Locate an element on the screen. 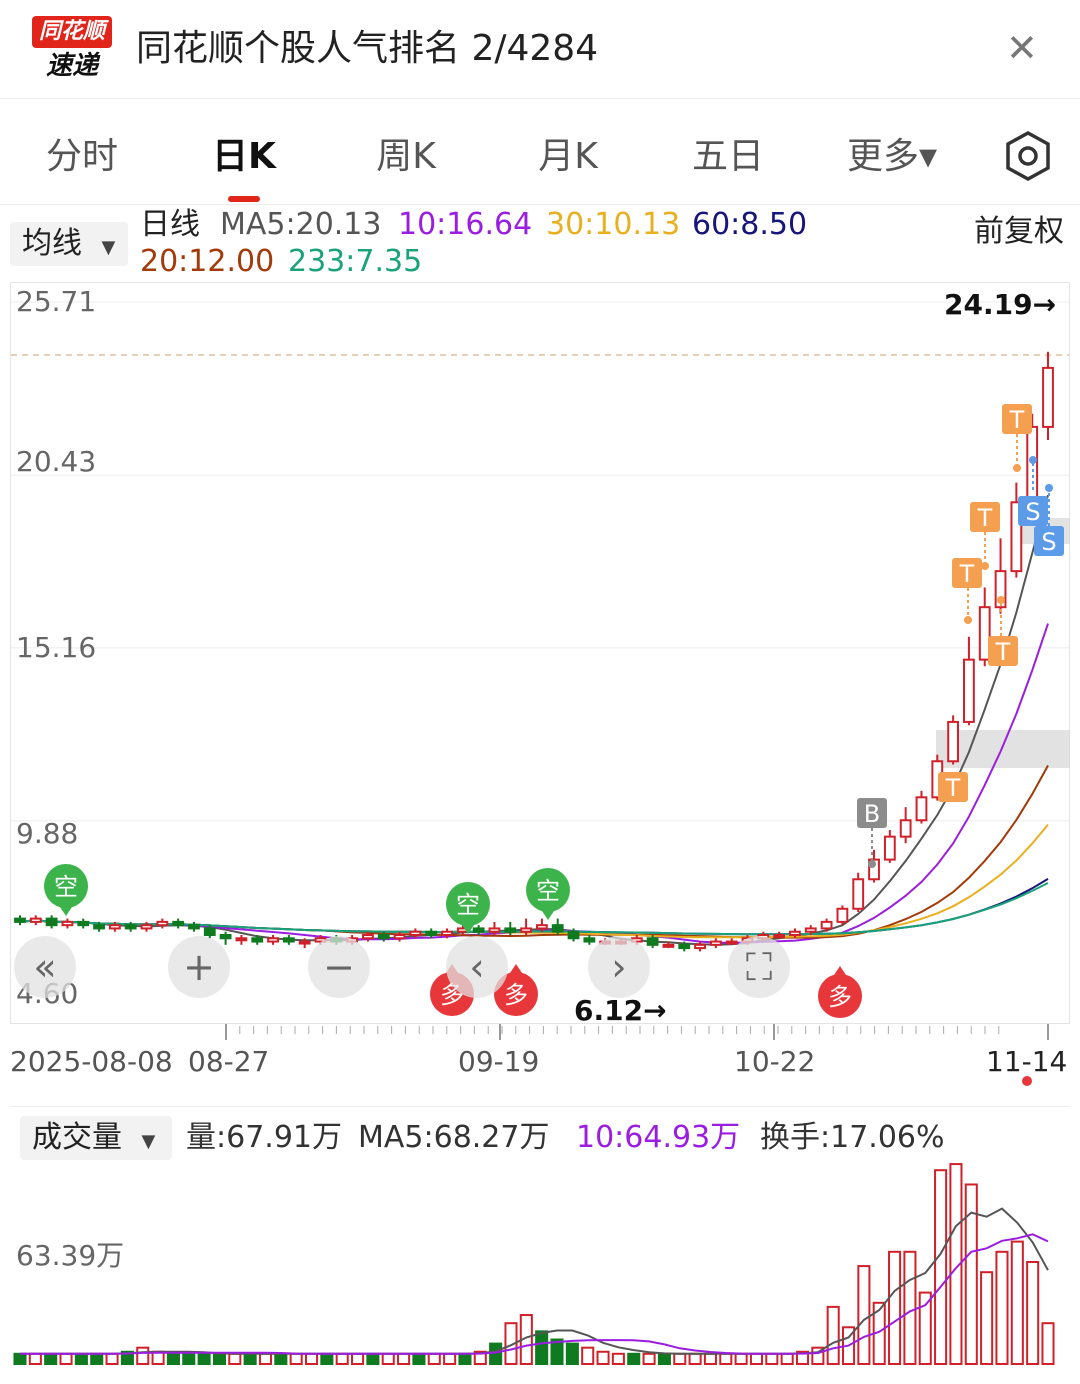 This screenshot has width=1080, height=1384. volume-y-tick: 63.39万 is located at coordinates (70, 1255).